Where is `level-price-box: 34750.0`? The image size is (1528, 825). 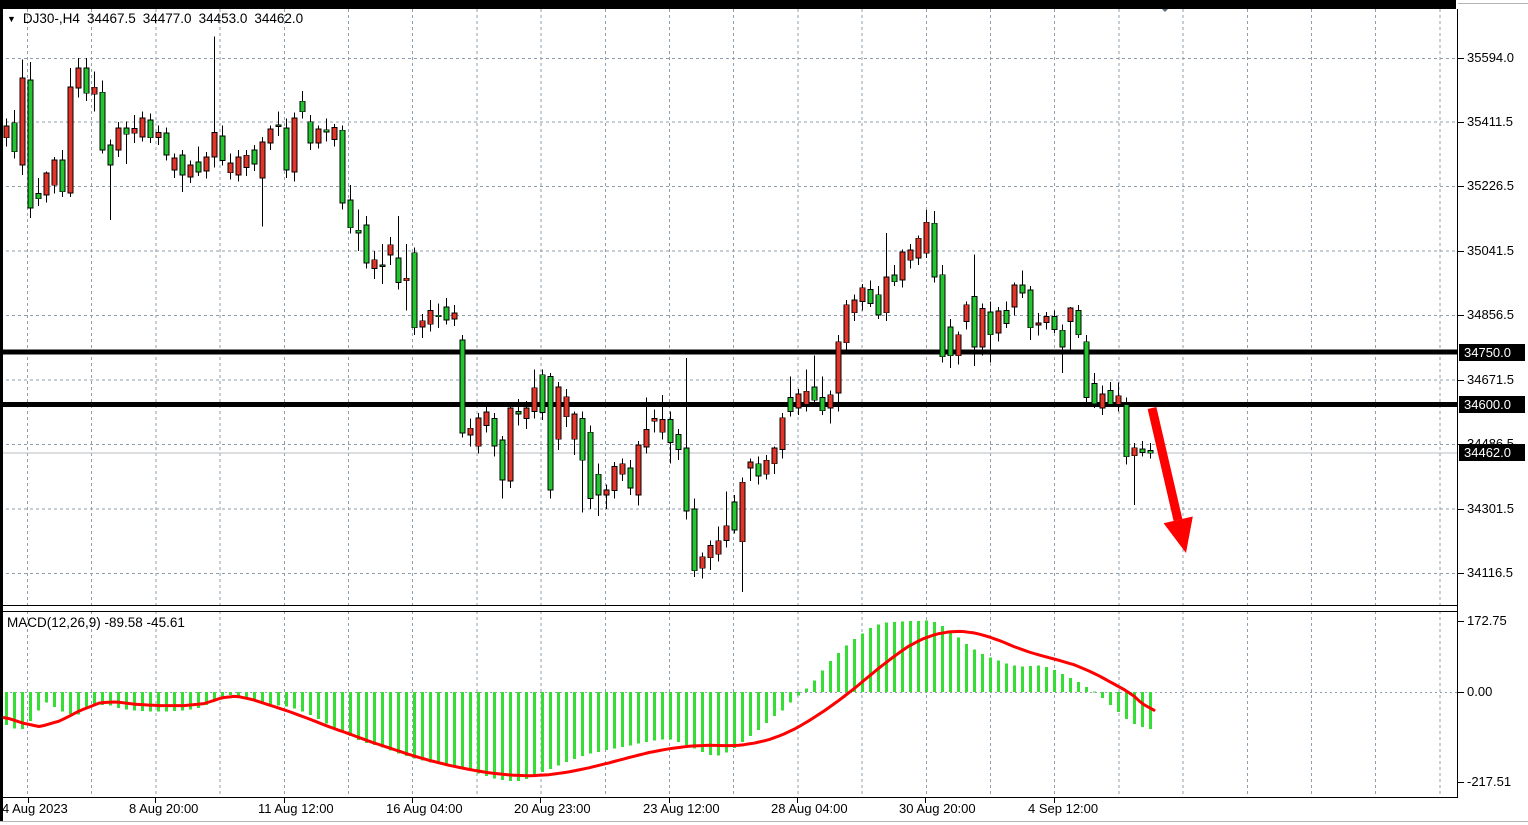
level-price-box: 34750.0 is located at coordinates (1492, 352).